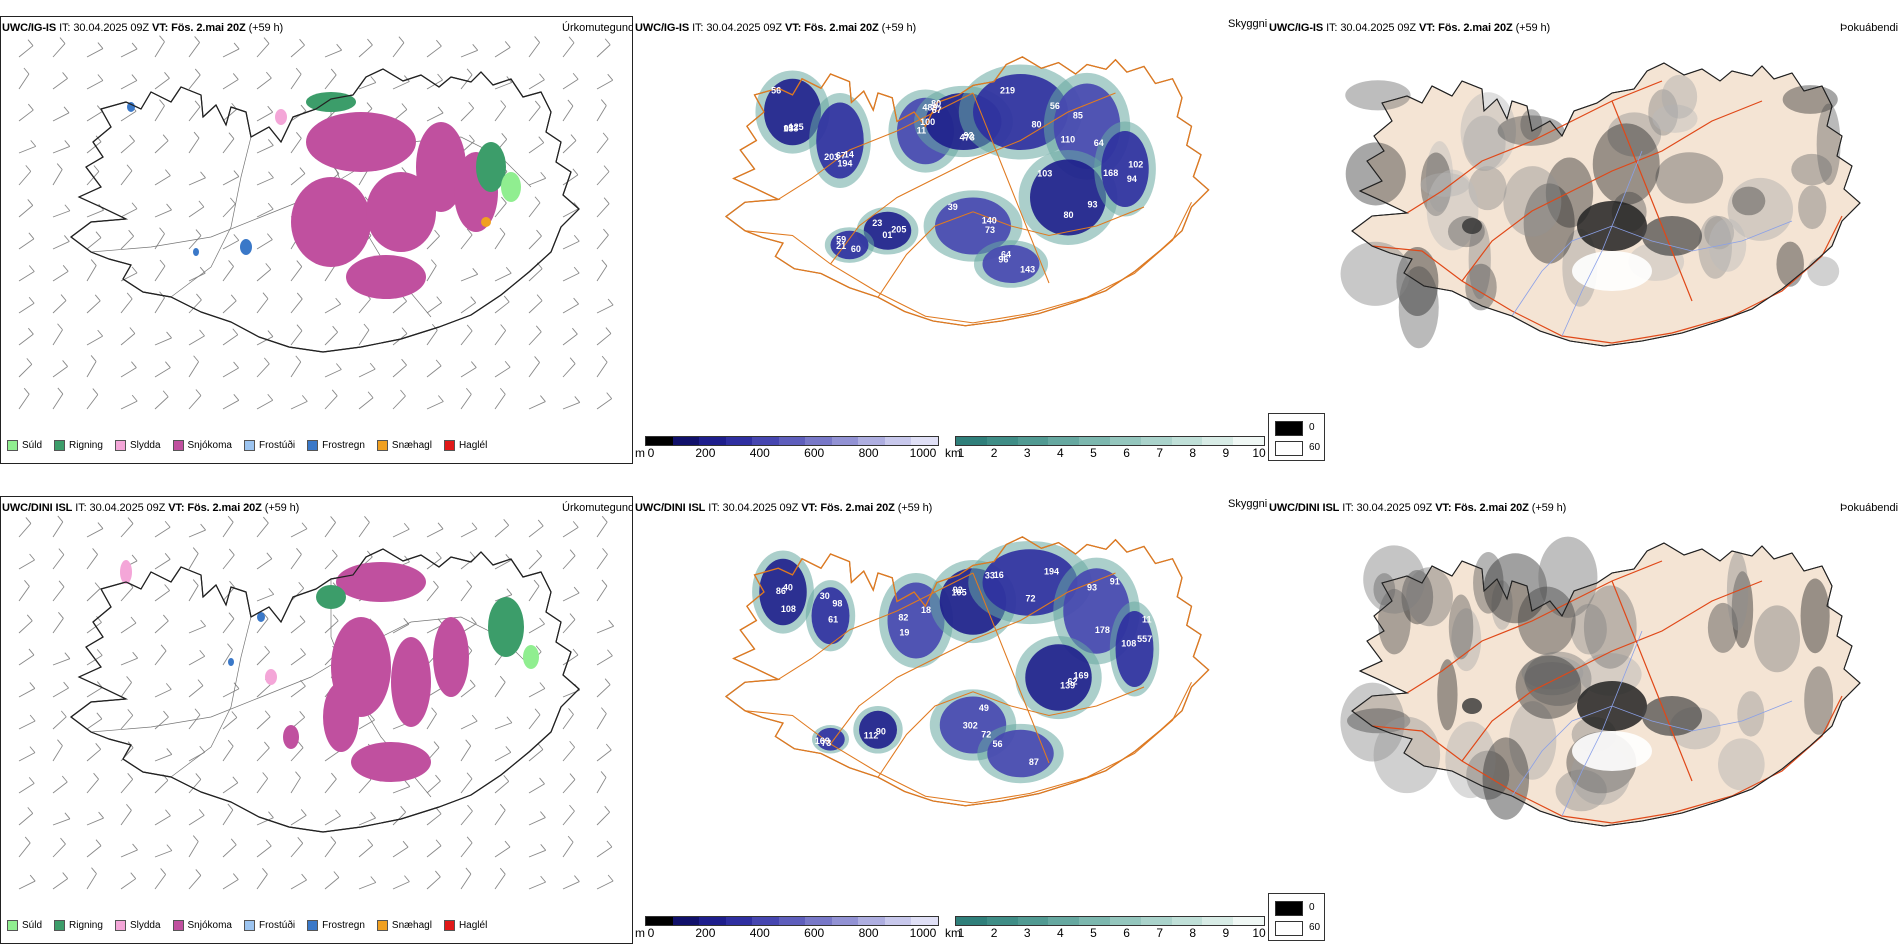  What do you see at coordinates (841, 240) in the screenshot?
I see `vis-value-label: 59` at bounding box center [841, 240].